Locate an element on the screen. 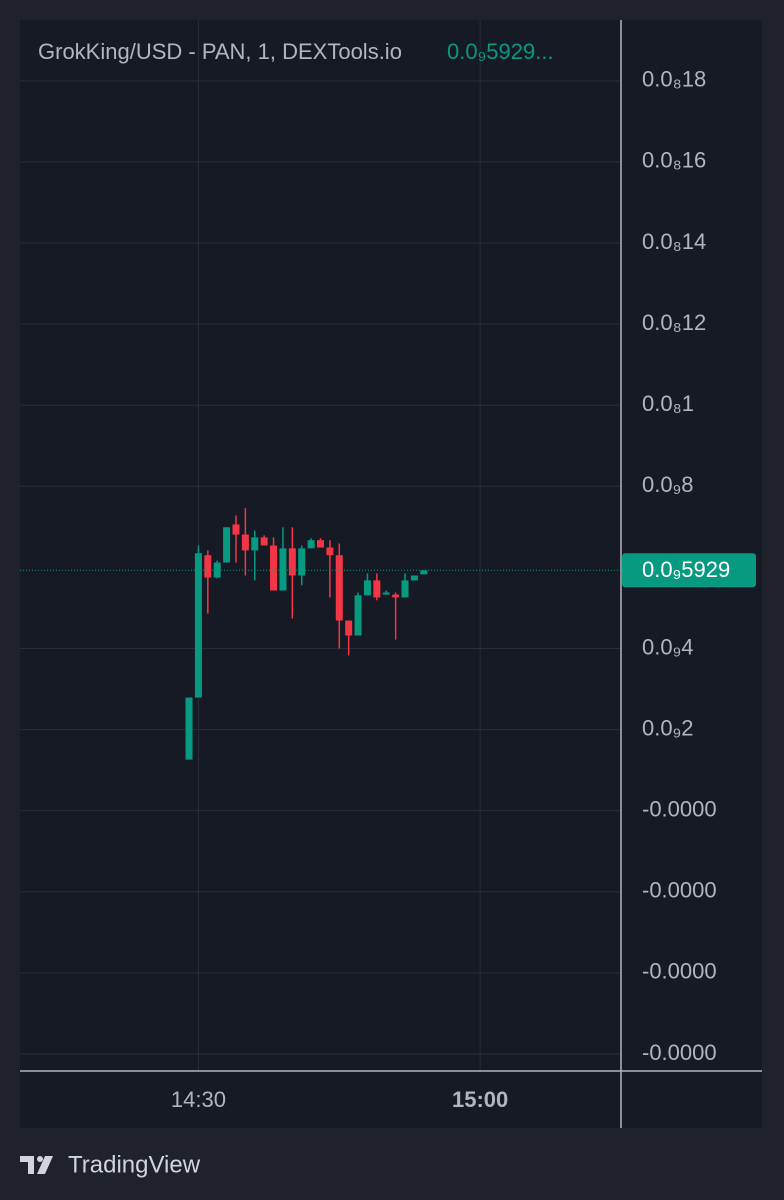 The height and width of the screenshot is (1200, 784). y-tick-label: 0.0₉8 is located at coordinates (668, 484).